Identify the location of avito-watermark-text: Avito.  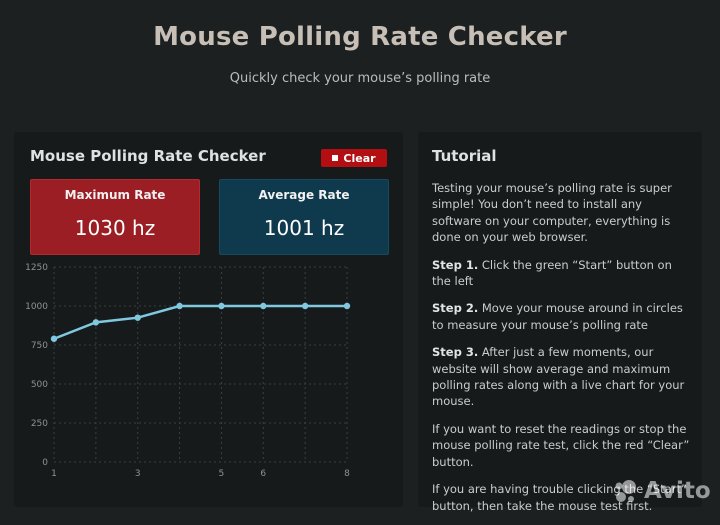
(677, 491).